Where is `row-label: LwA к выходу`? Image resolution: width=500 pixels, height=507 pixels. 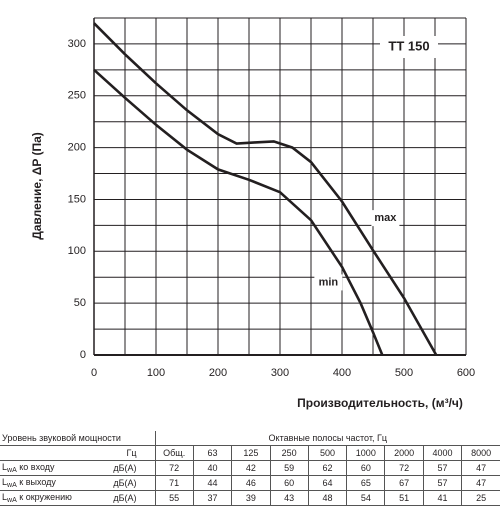 row-label: LwA к выходу is located at coordinates (50, 483).